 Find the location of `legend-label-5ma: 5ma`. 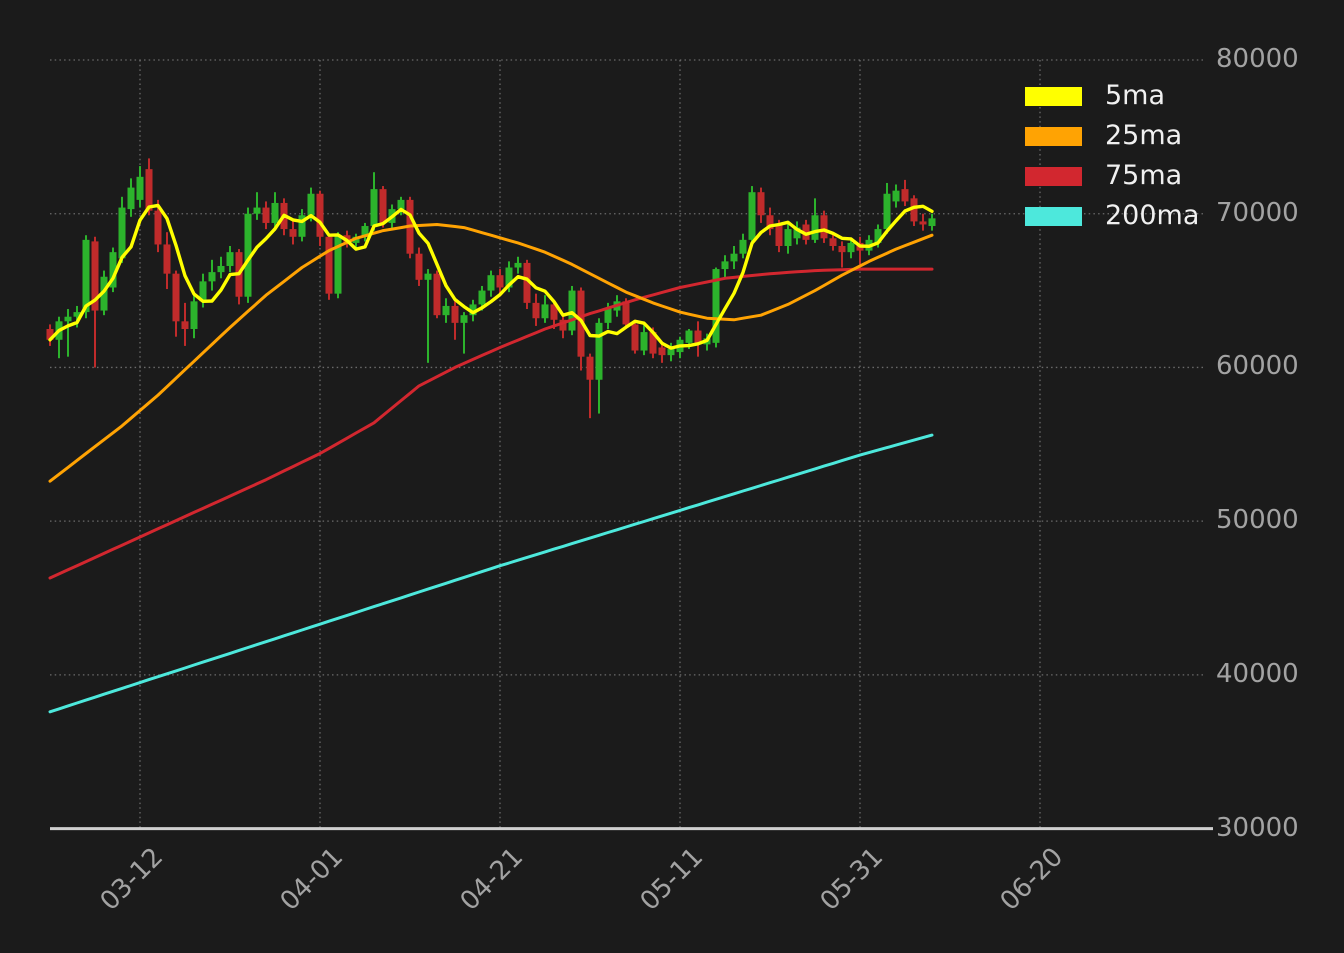

legend-label-5ma: 5ma is located at coordinates (1135, 95).